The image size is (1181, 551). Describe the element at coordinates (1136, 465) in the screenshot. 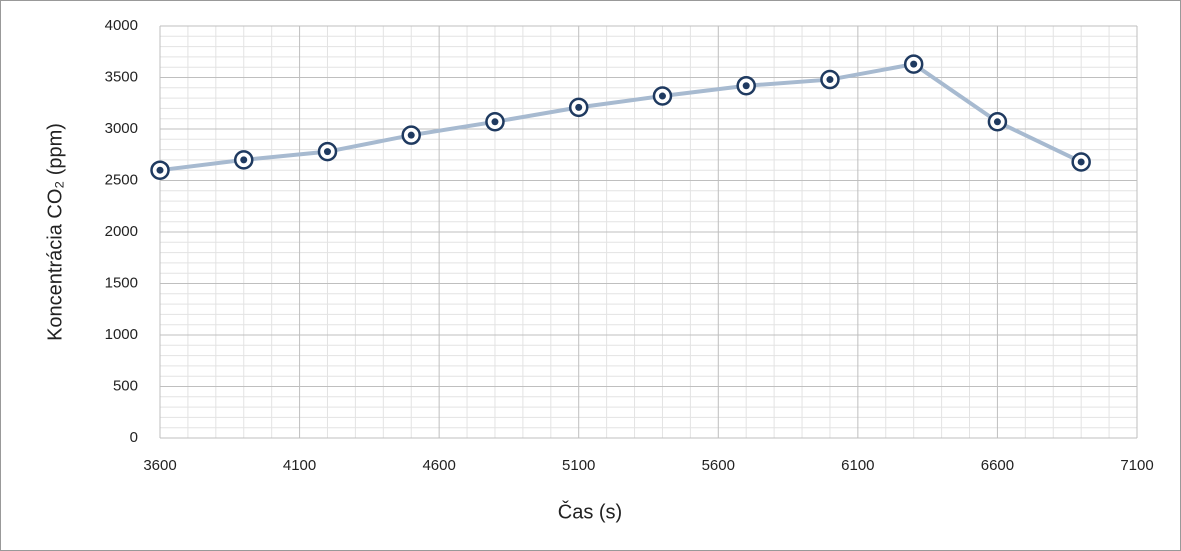

I see `x-tick-label: 7100` at that location.